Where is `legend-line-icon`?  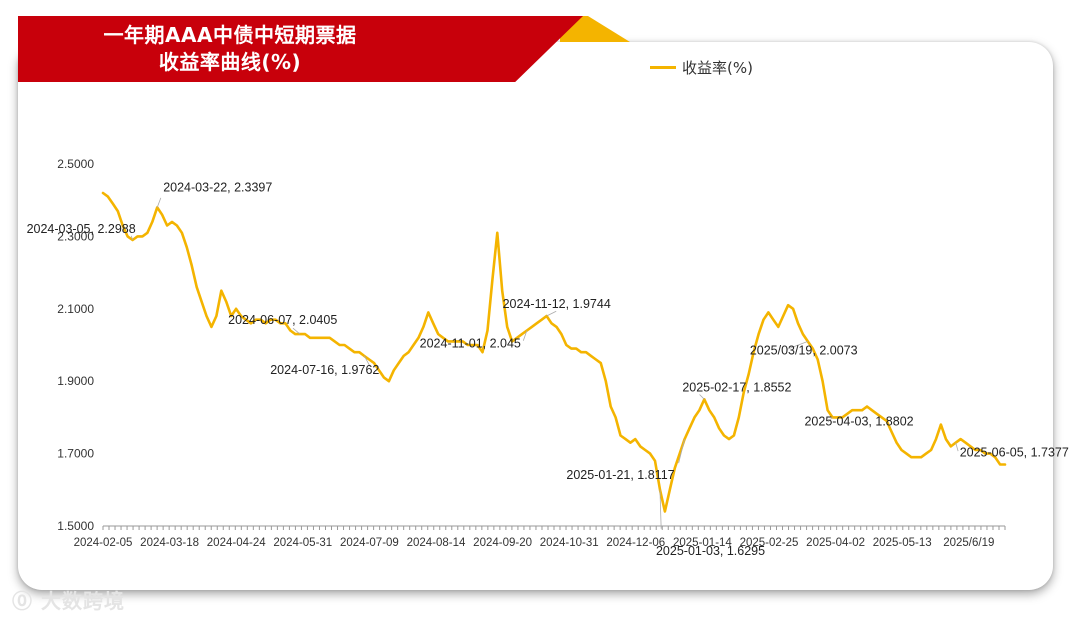 legend-line-icon is located at coordinates (663, 67).